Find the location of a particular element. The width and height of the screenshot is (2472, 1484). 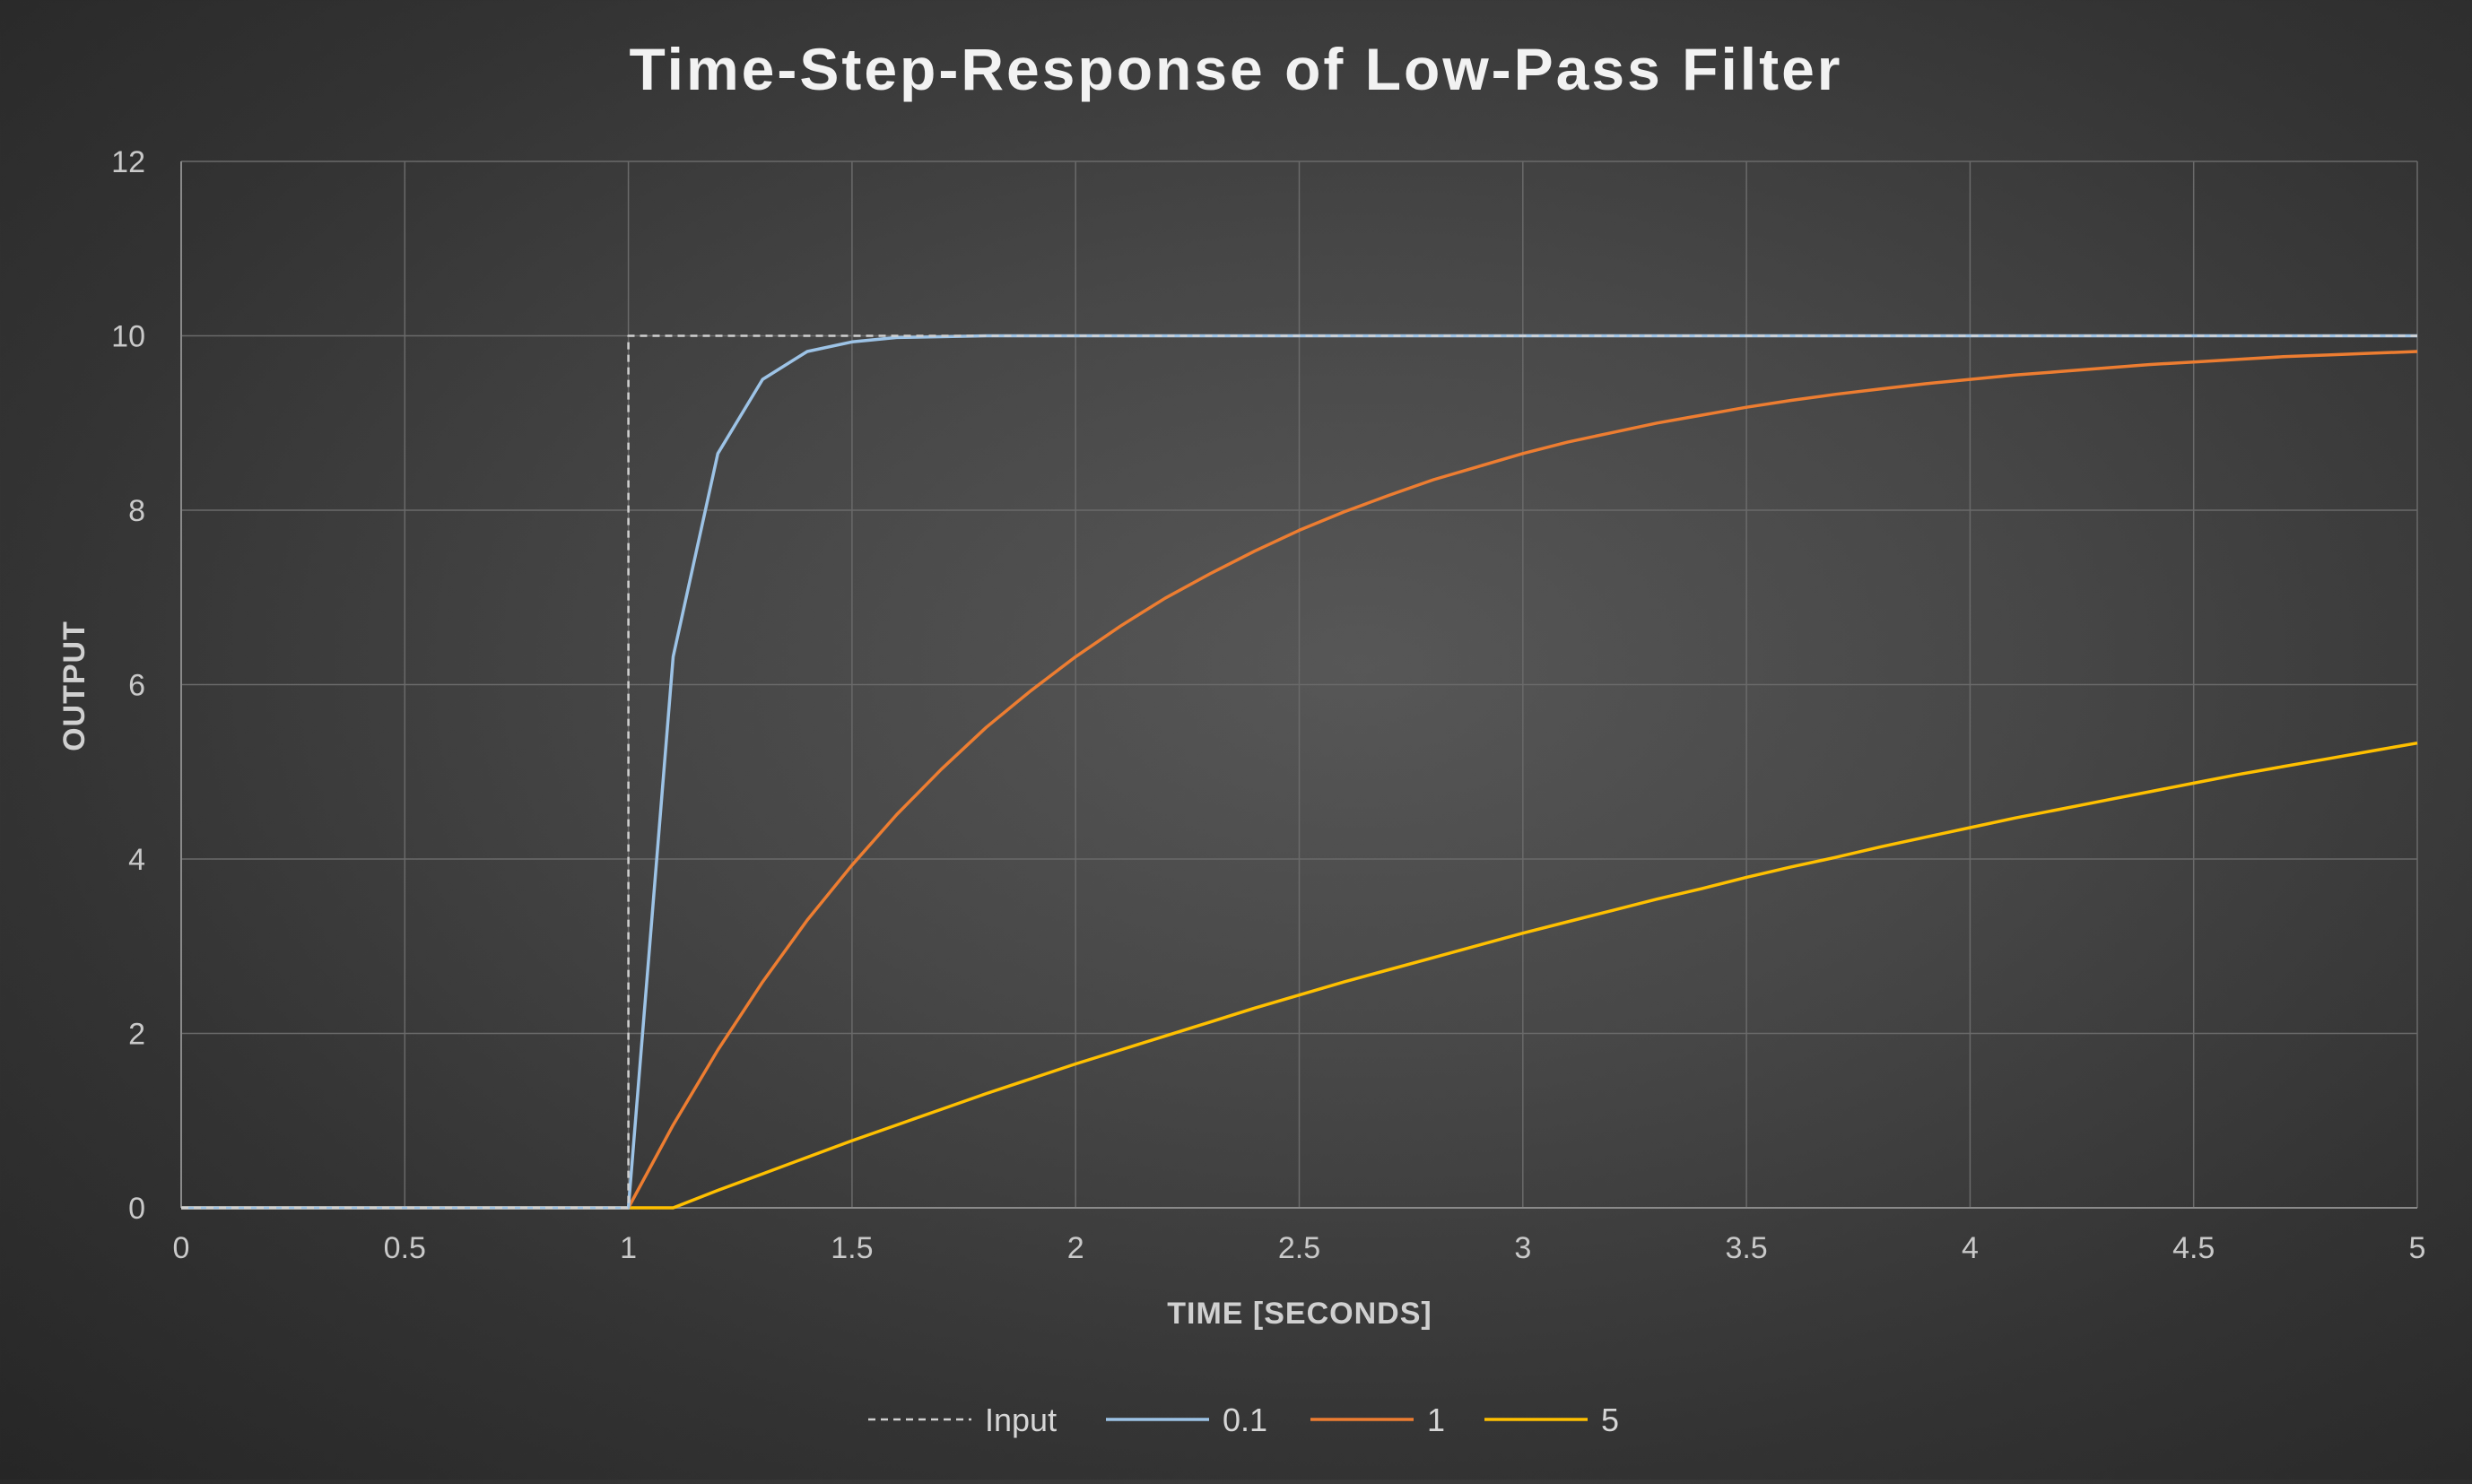

legend: Input 0.1 1 5 is located at coordinates (1243, 1420).